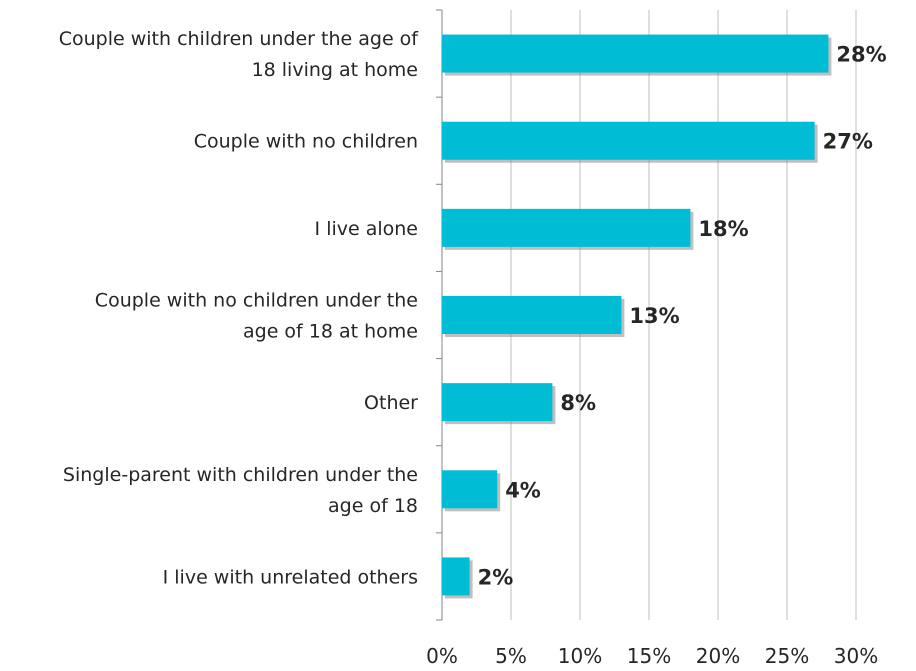 Image resolution: width=916 pixels, height=671 pixels. I want to click on data-label: 28%, so click(861, 55).